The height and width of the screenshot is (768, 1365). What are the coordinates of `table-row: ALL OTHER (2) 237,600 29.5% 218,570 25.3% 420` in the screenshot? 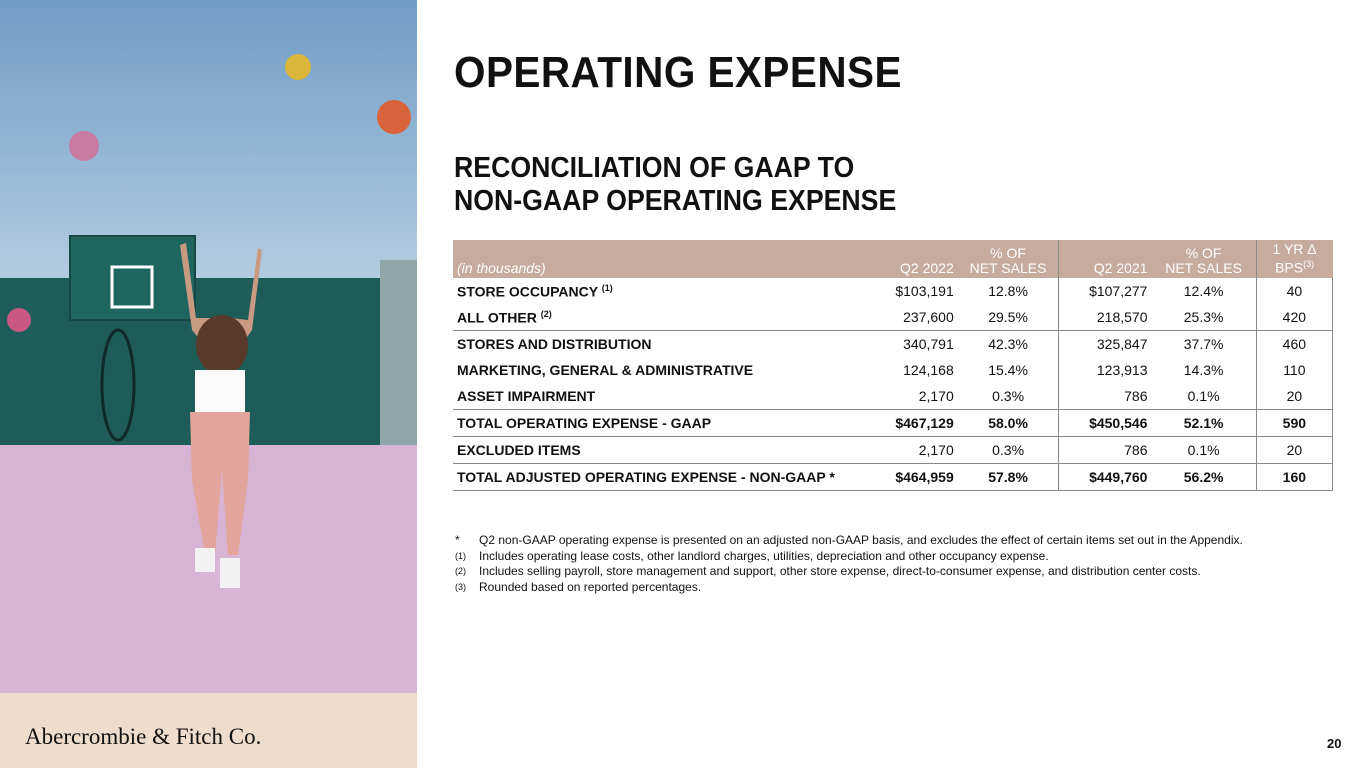 It's located at (893, 317).